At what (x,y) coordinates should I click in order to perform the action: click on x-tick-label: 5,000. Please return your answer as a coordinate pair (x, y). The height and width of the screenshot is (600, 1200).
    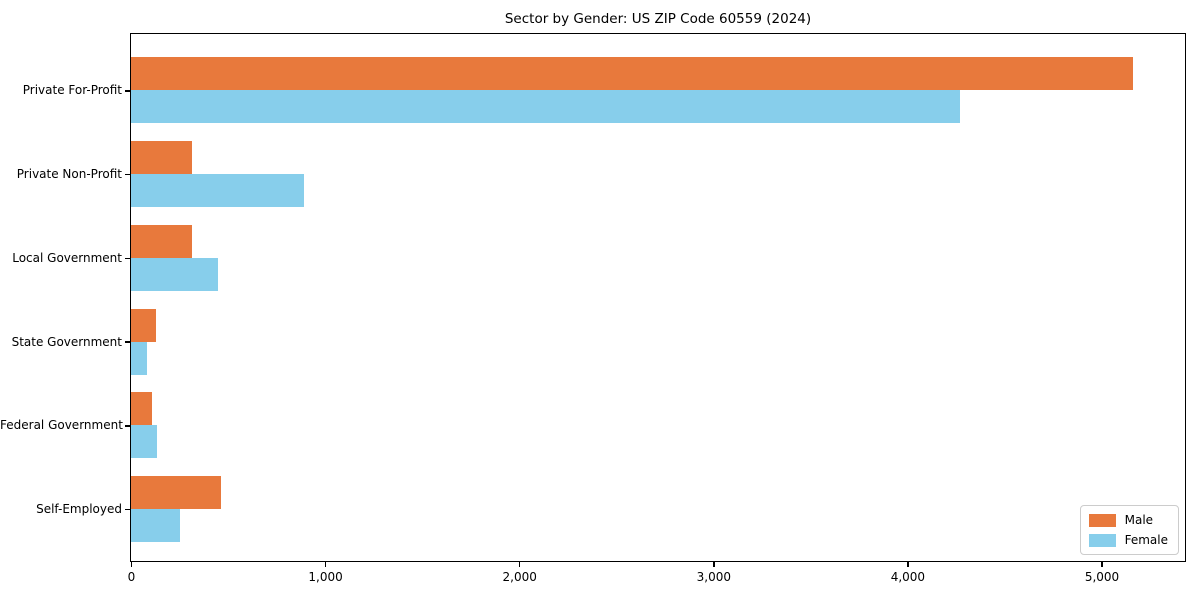
    Looking at the image, I should click on (1102, 577).